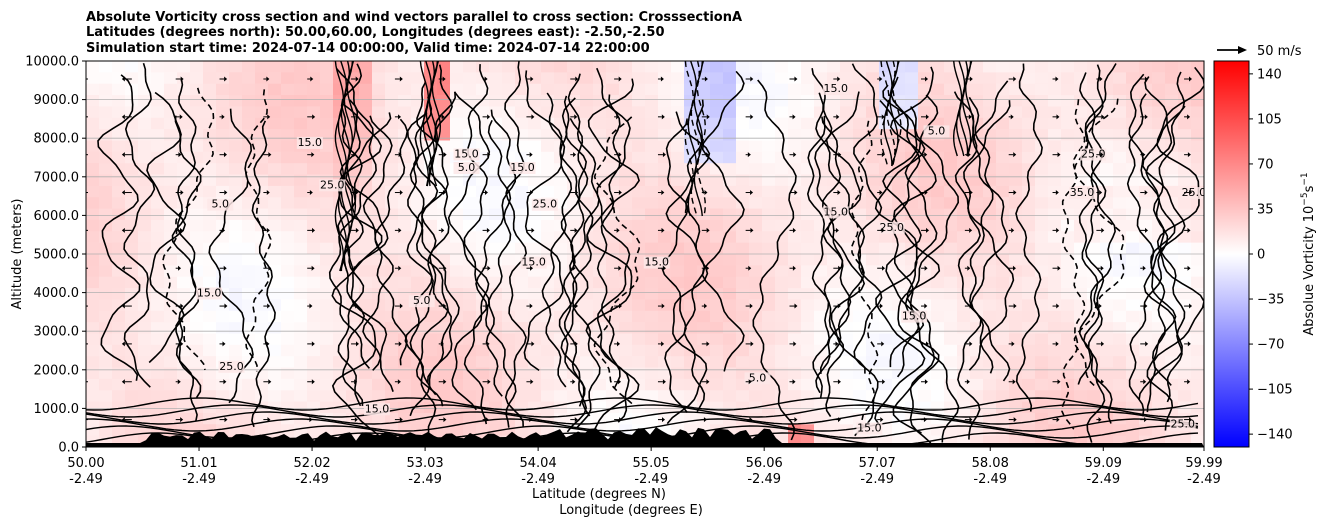 This screenshot has height=526, width=1332. I want to click on contour-bundle-line, so click(969, 109).